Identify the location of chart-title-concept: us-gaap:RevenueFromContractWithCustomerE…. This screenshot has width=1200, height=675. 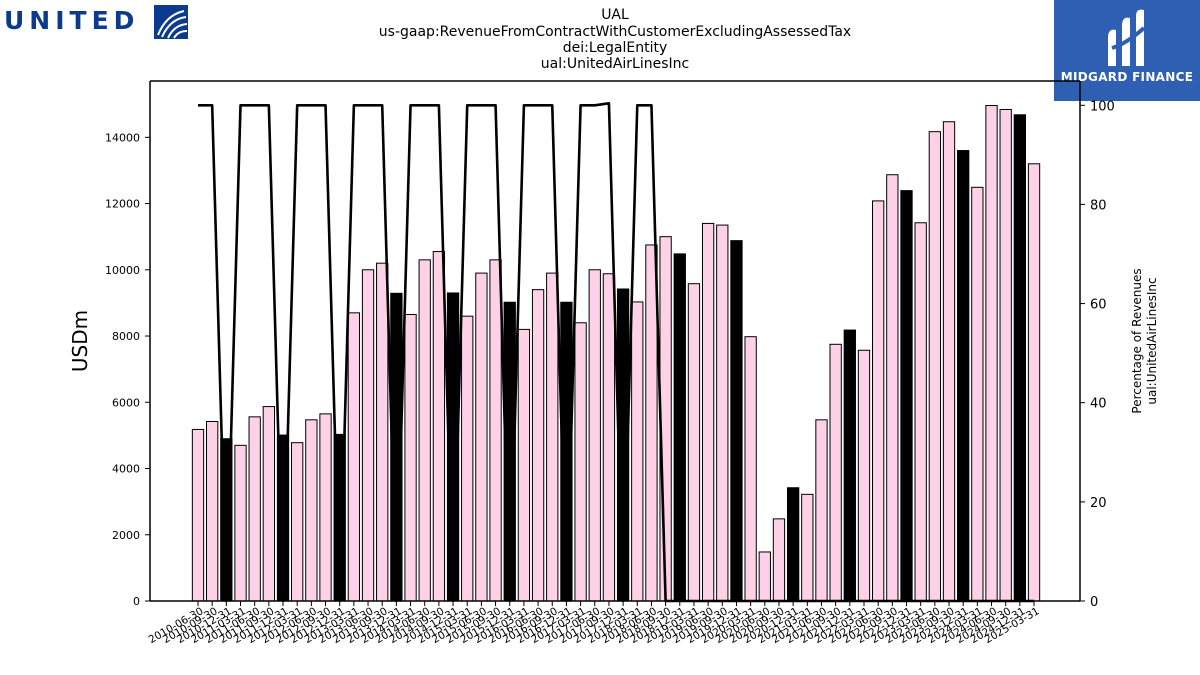
(615, 32).